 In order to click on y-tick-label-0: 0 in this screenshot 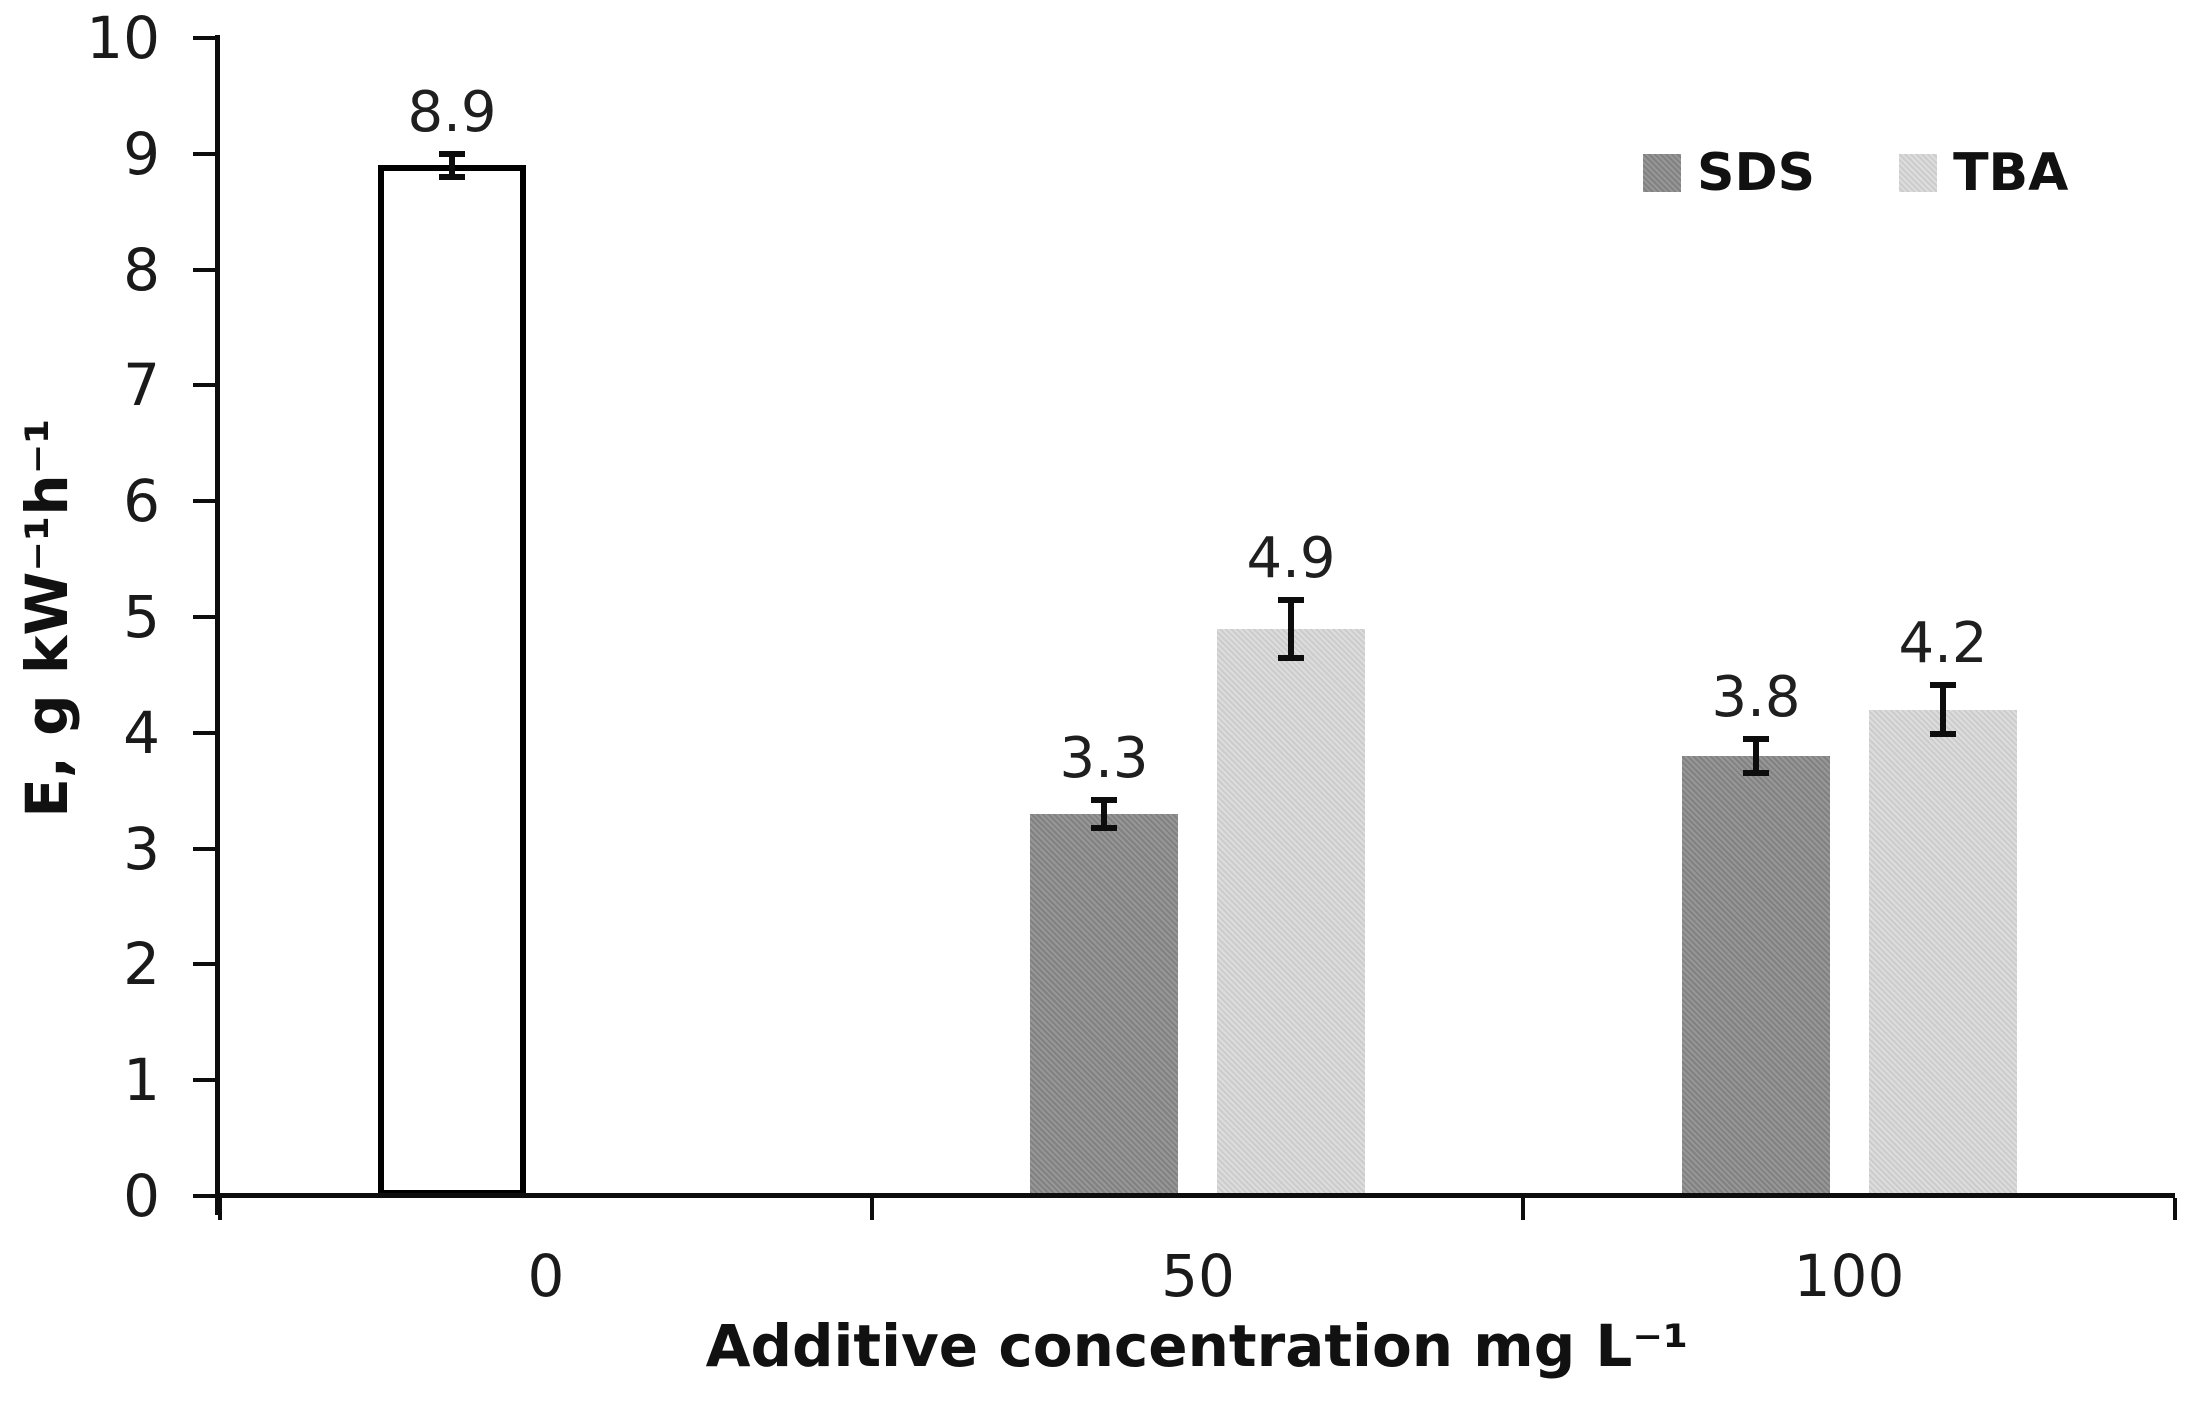, I will do `click(141, 1196)`.